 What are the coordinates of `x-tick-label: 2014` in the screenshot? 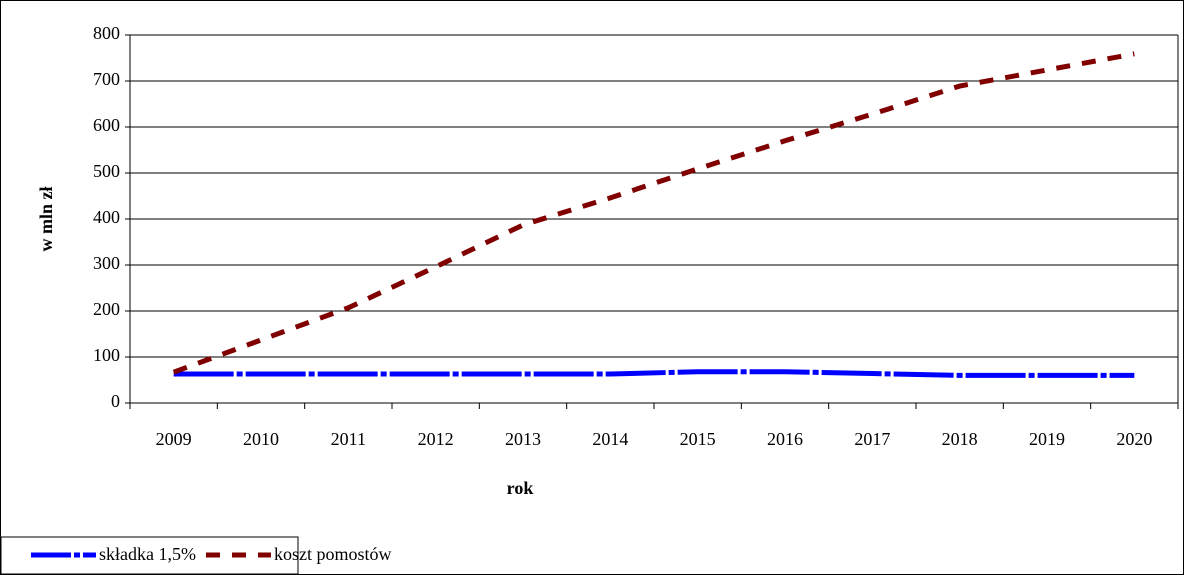 It's located at (610, 439).